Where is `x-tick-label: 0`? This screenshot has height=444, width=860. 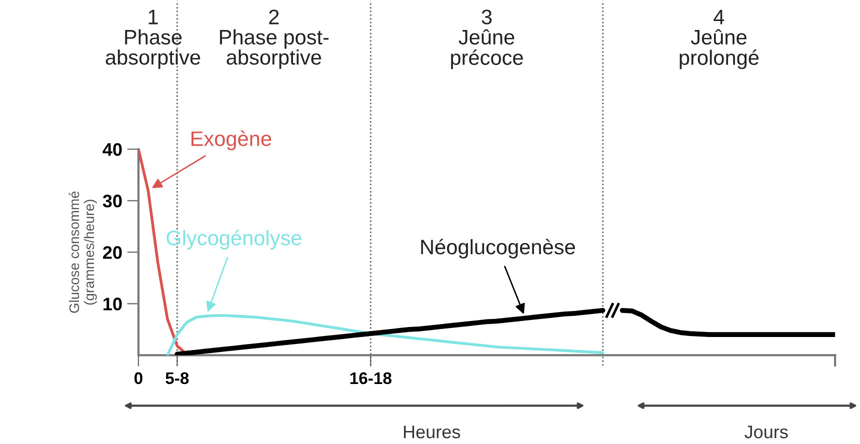 x-tick-label: 0 is located at coordinates (138, 378).